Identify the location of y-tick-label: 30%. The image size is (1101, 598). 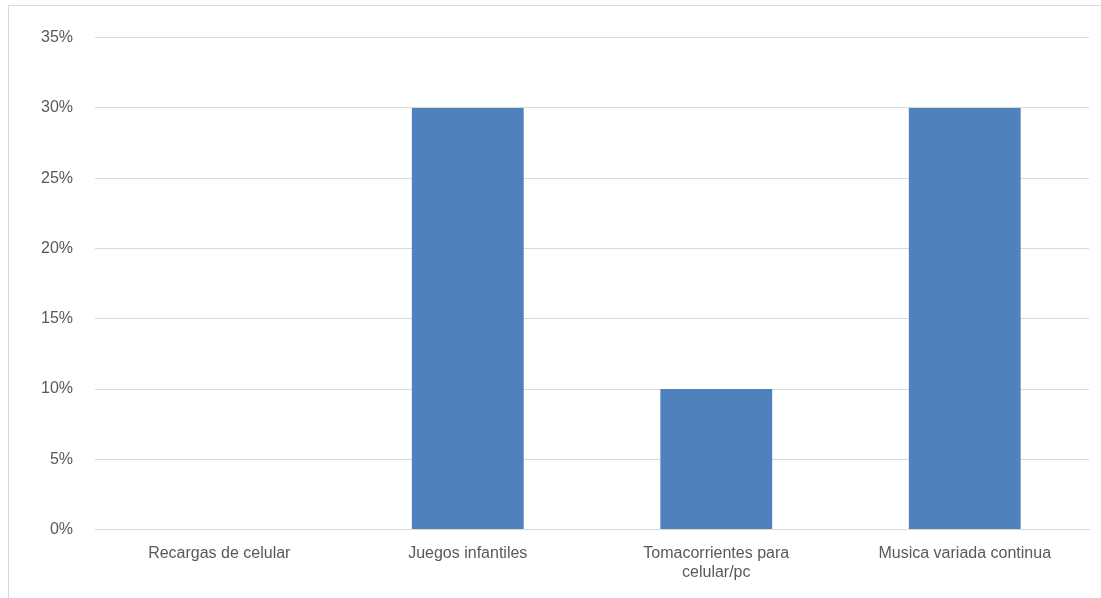
(57, 107).